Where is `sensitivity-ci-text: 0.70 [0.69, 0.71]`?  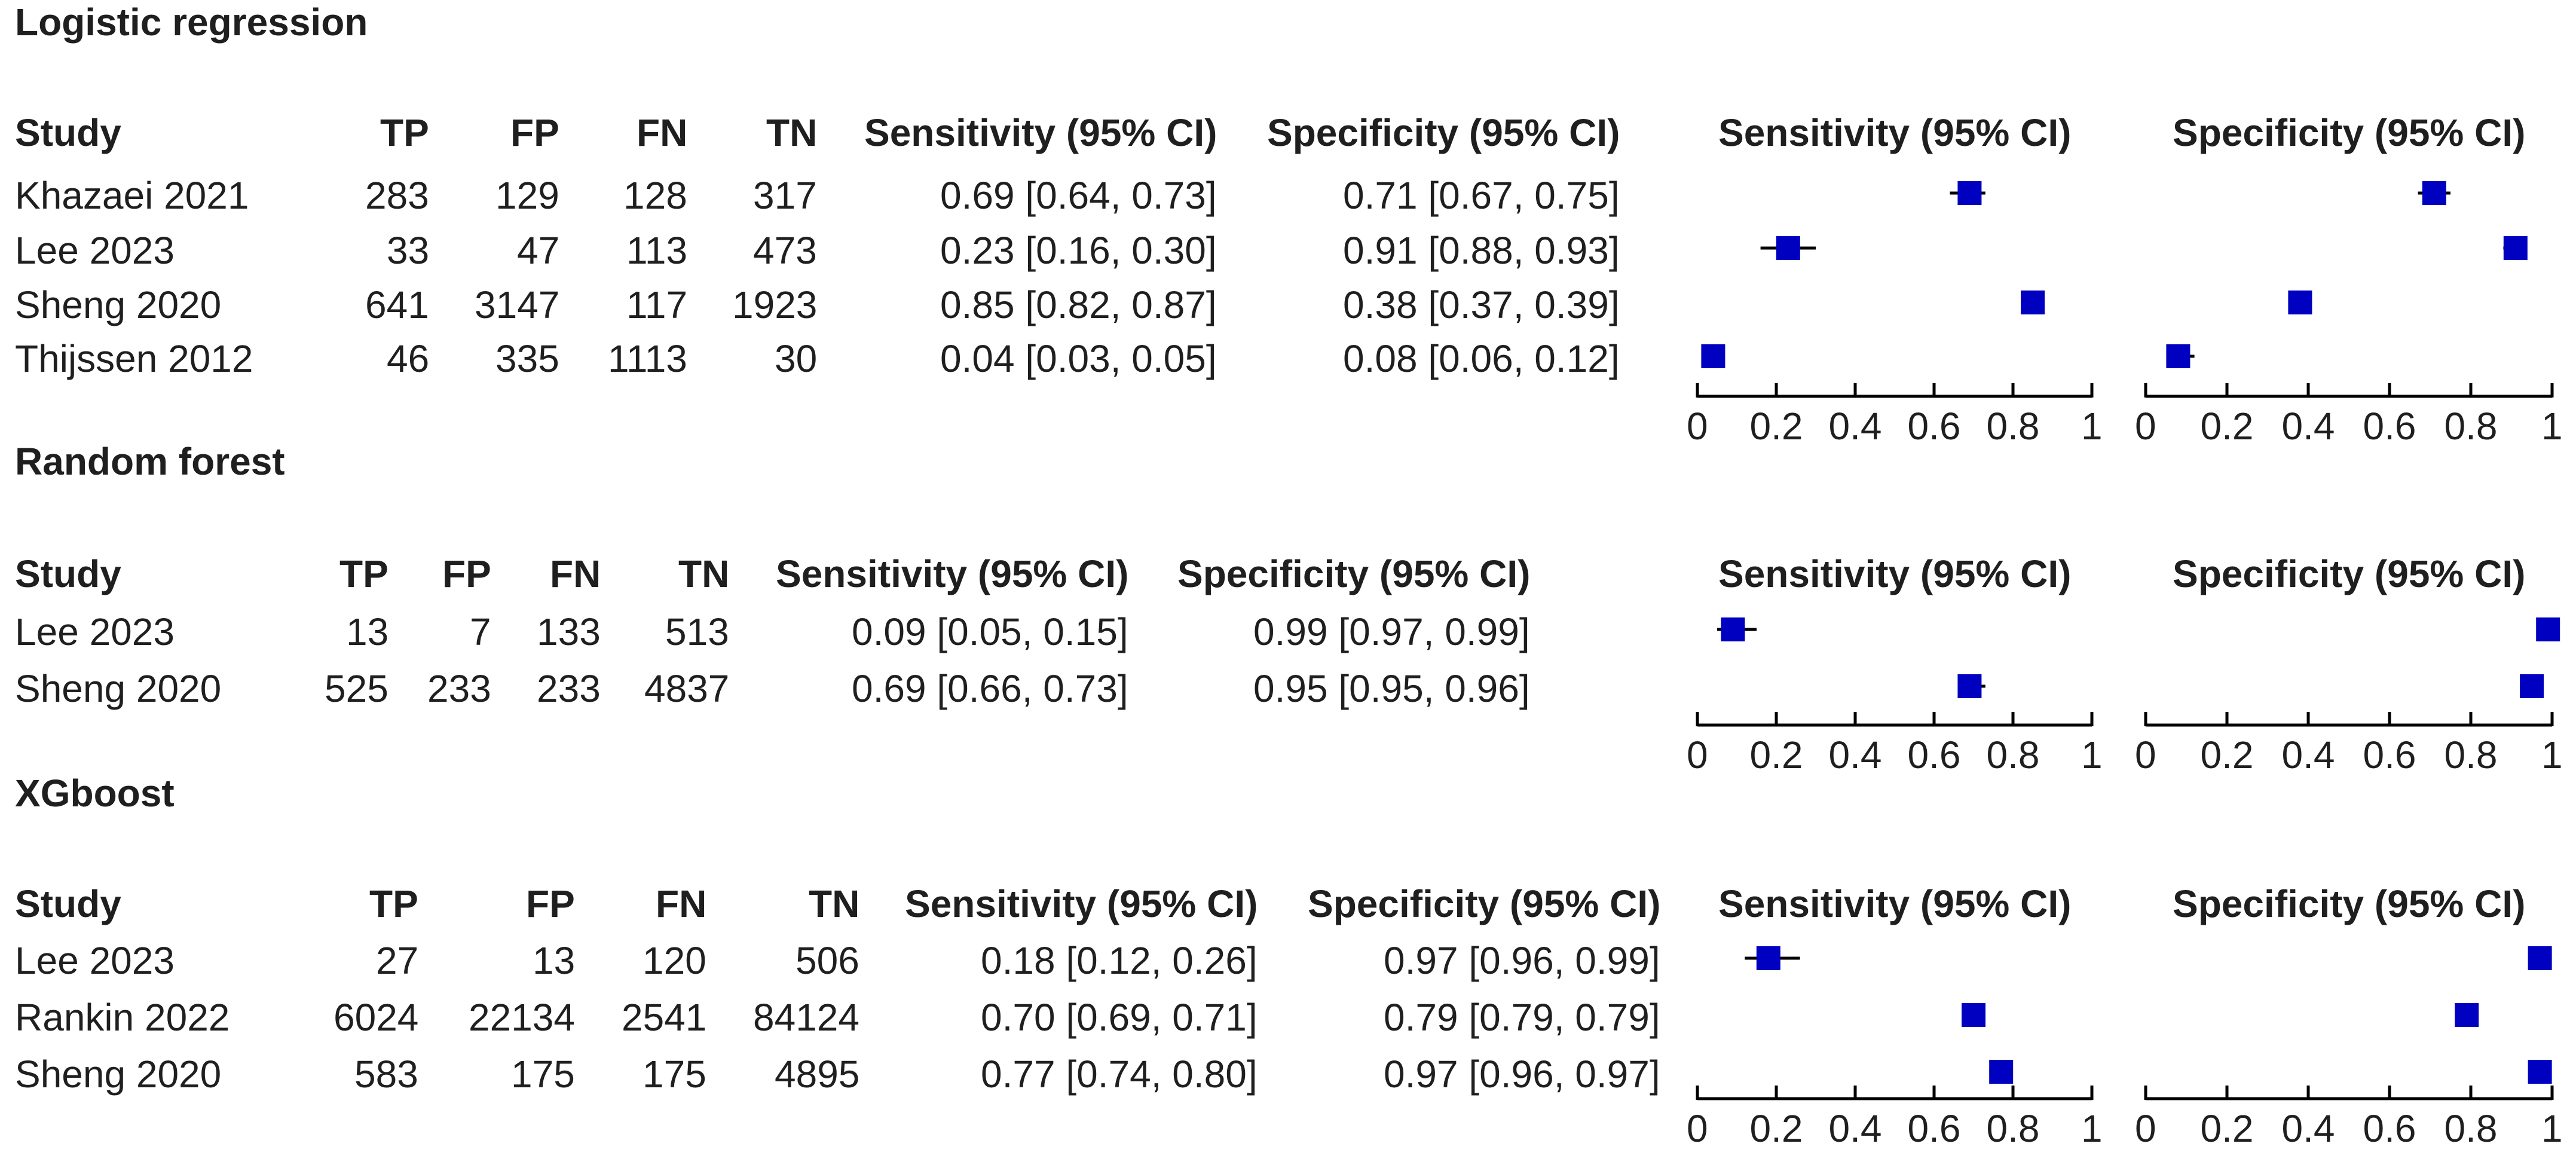
sensitivity-ci-text: 0.70 [0.69, 0.71] is located at coordinates (1119, 1017).